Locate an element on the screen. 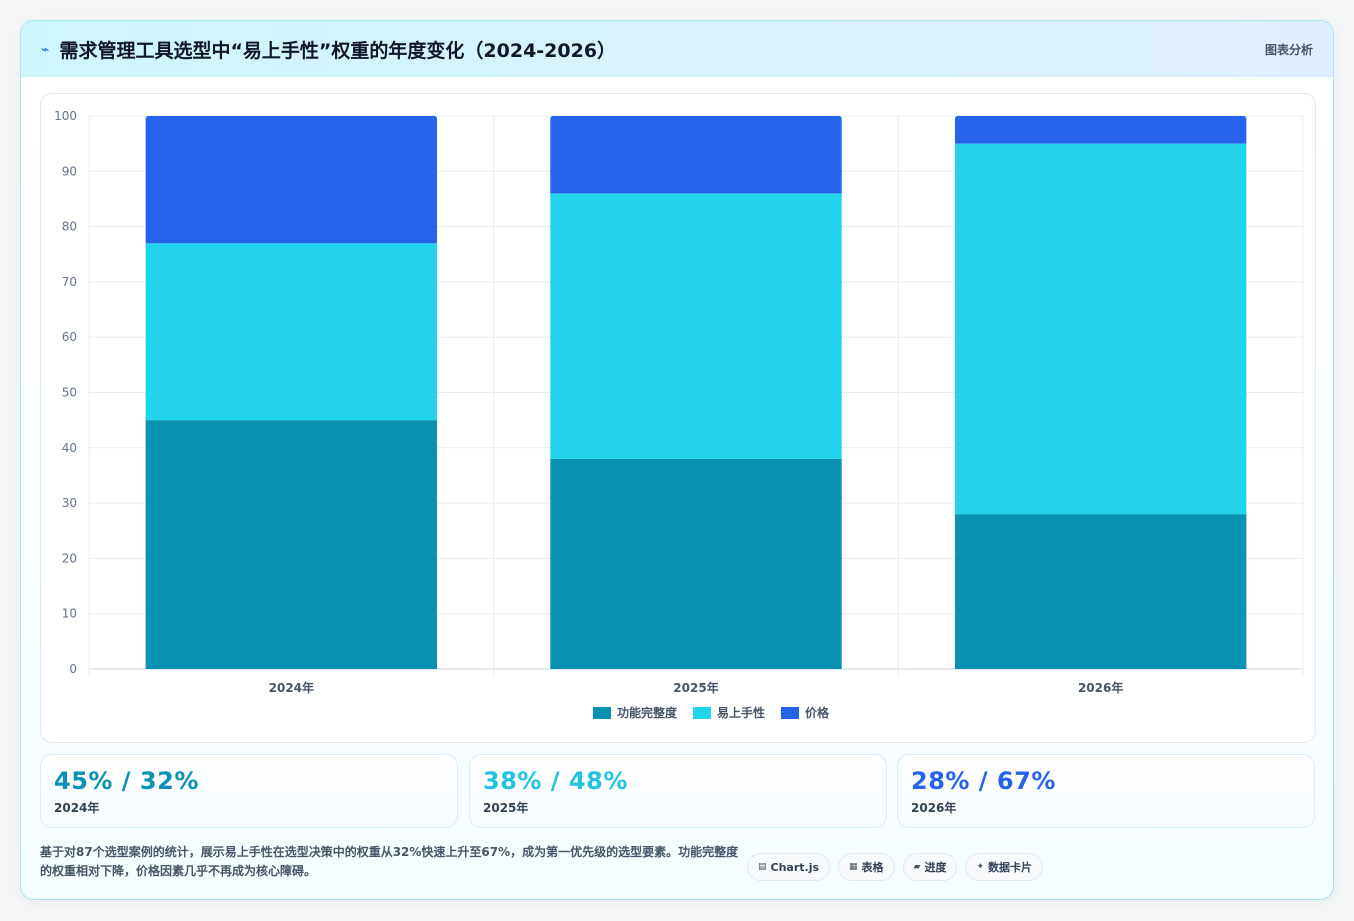 The image size is (1354, 921). chip-chartjs: ▤ Chart.js is located at coordinates (788, 867).